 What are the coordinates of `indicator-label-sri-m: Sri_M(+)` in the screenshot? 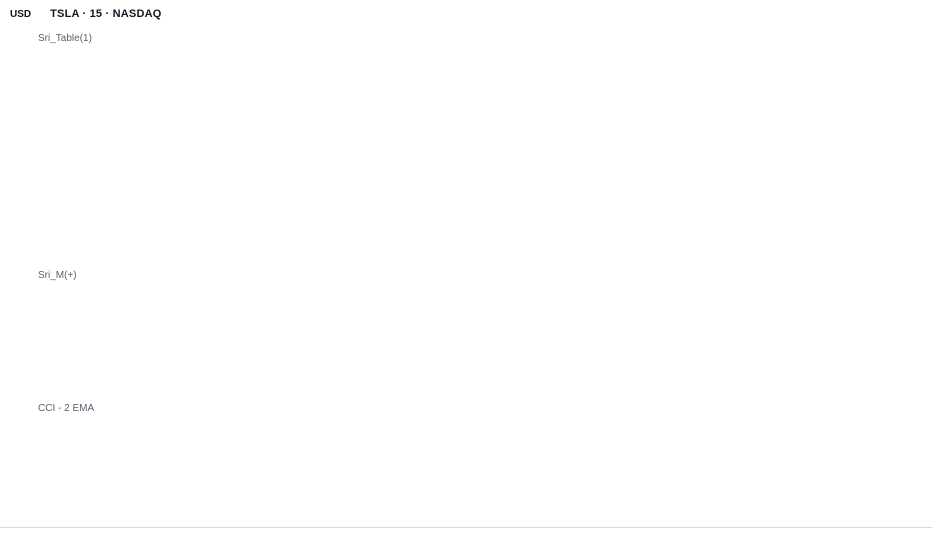 It's located at (57, 275).